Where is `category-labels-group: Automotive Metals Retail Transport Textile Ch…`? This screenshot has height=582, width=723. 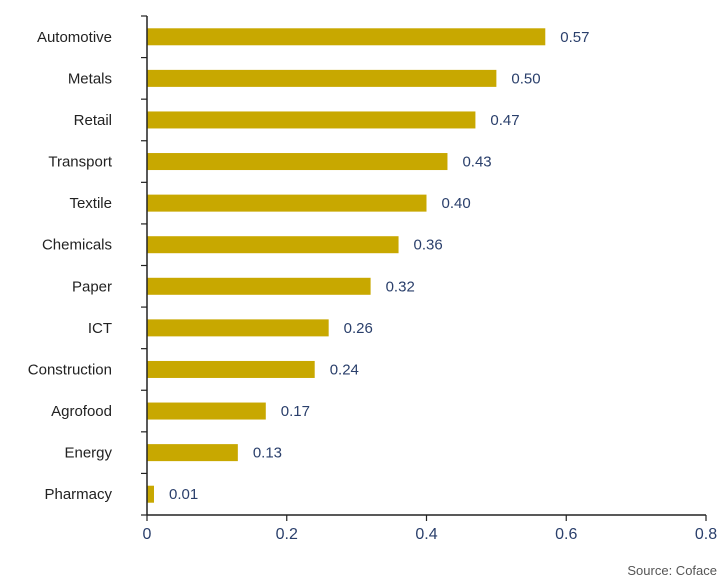 category-labels-group: Automotive Metals Retail Transport Textile Ch… is located at coordinates (70, 266).